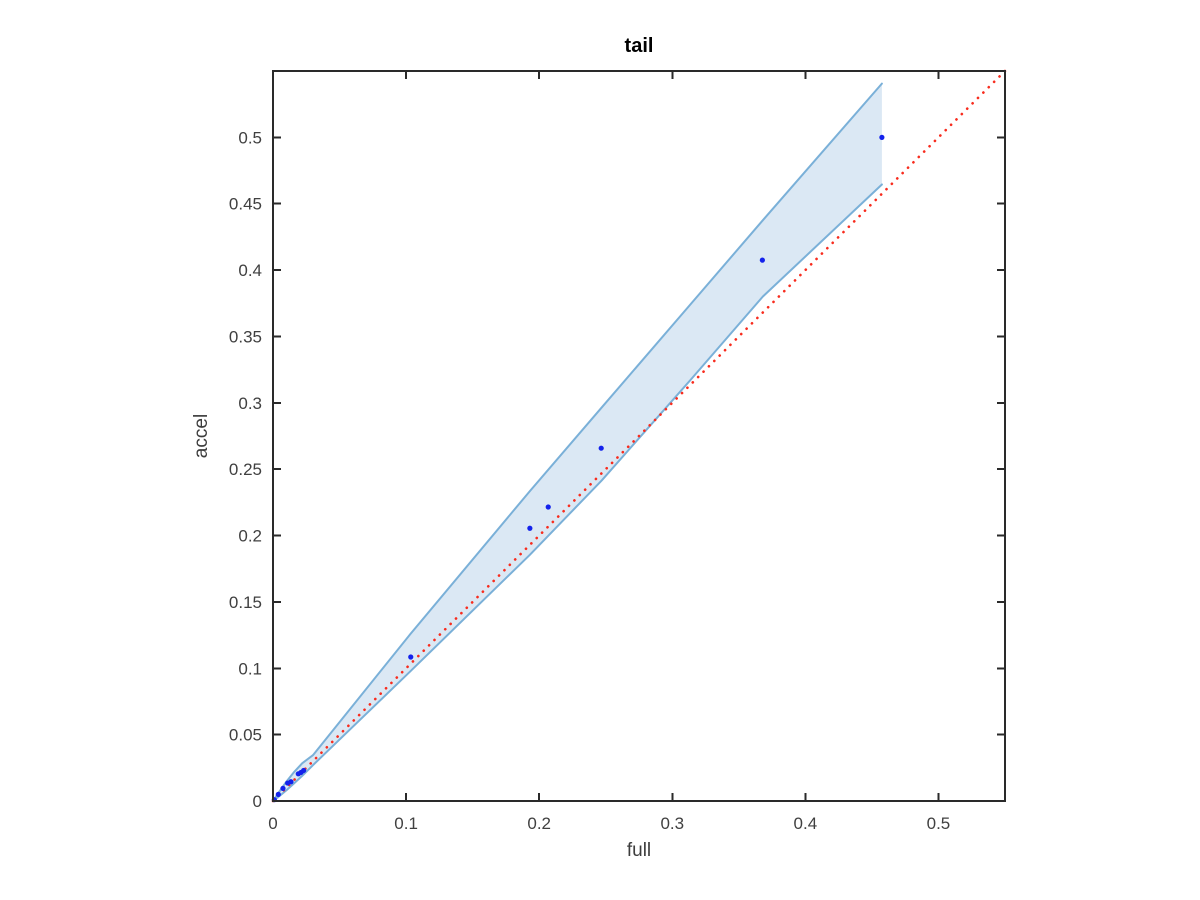 This screenshot has height=900, width=1200. What do you see at coordinates (639, 850) in the screenshot?
I see `x-axis-label: full` at bounding box center [639, 850].